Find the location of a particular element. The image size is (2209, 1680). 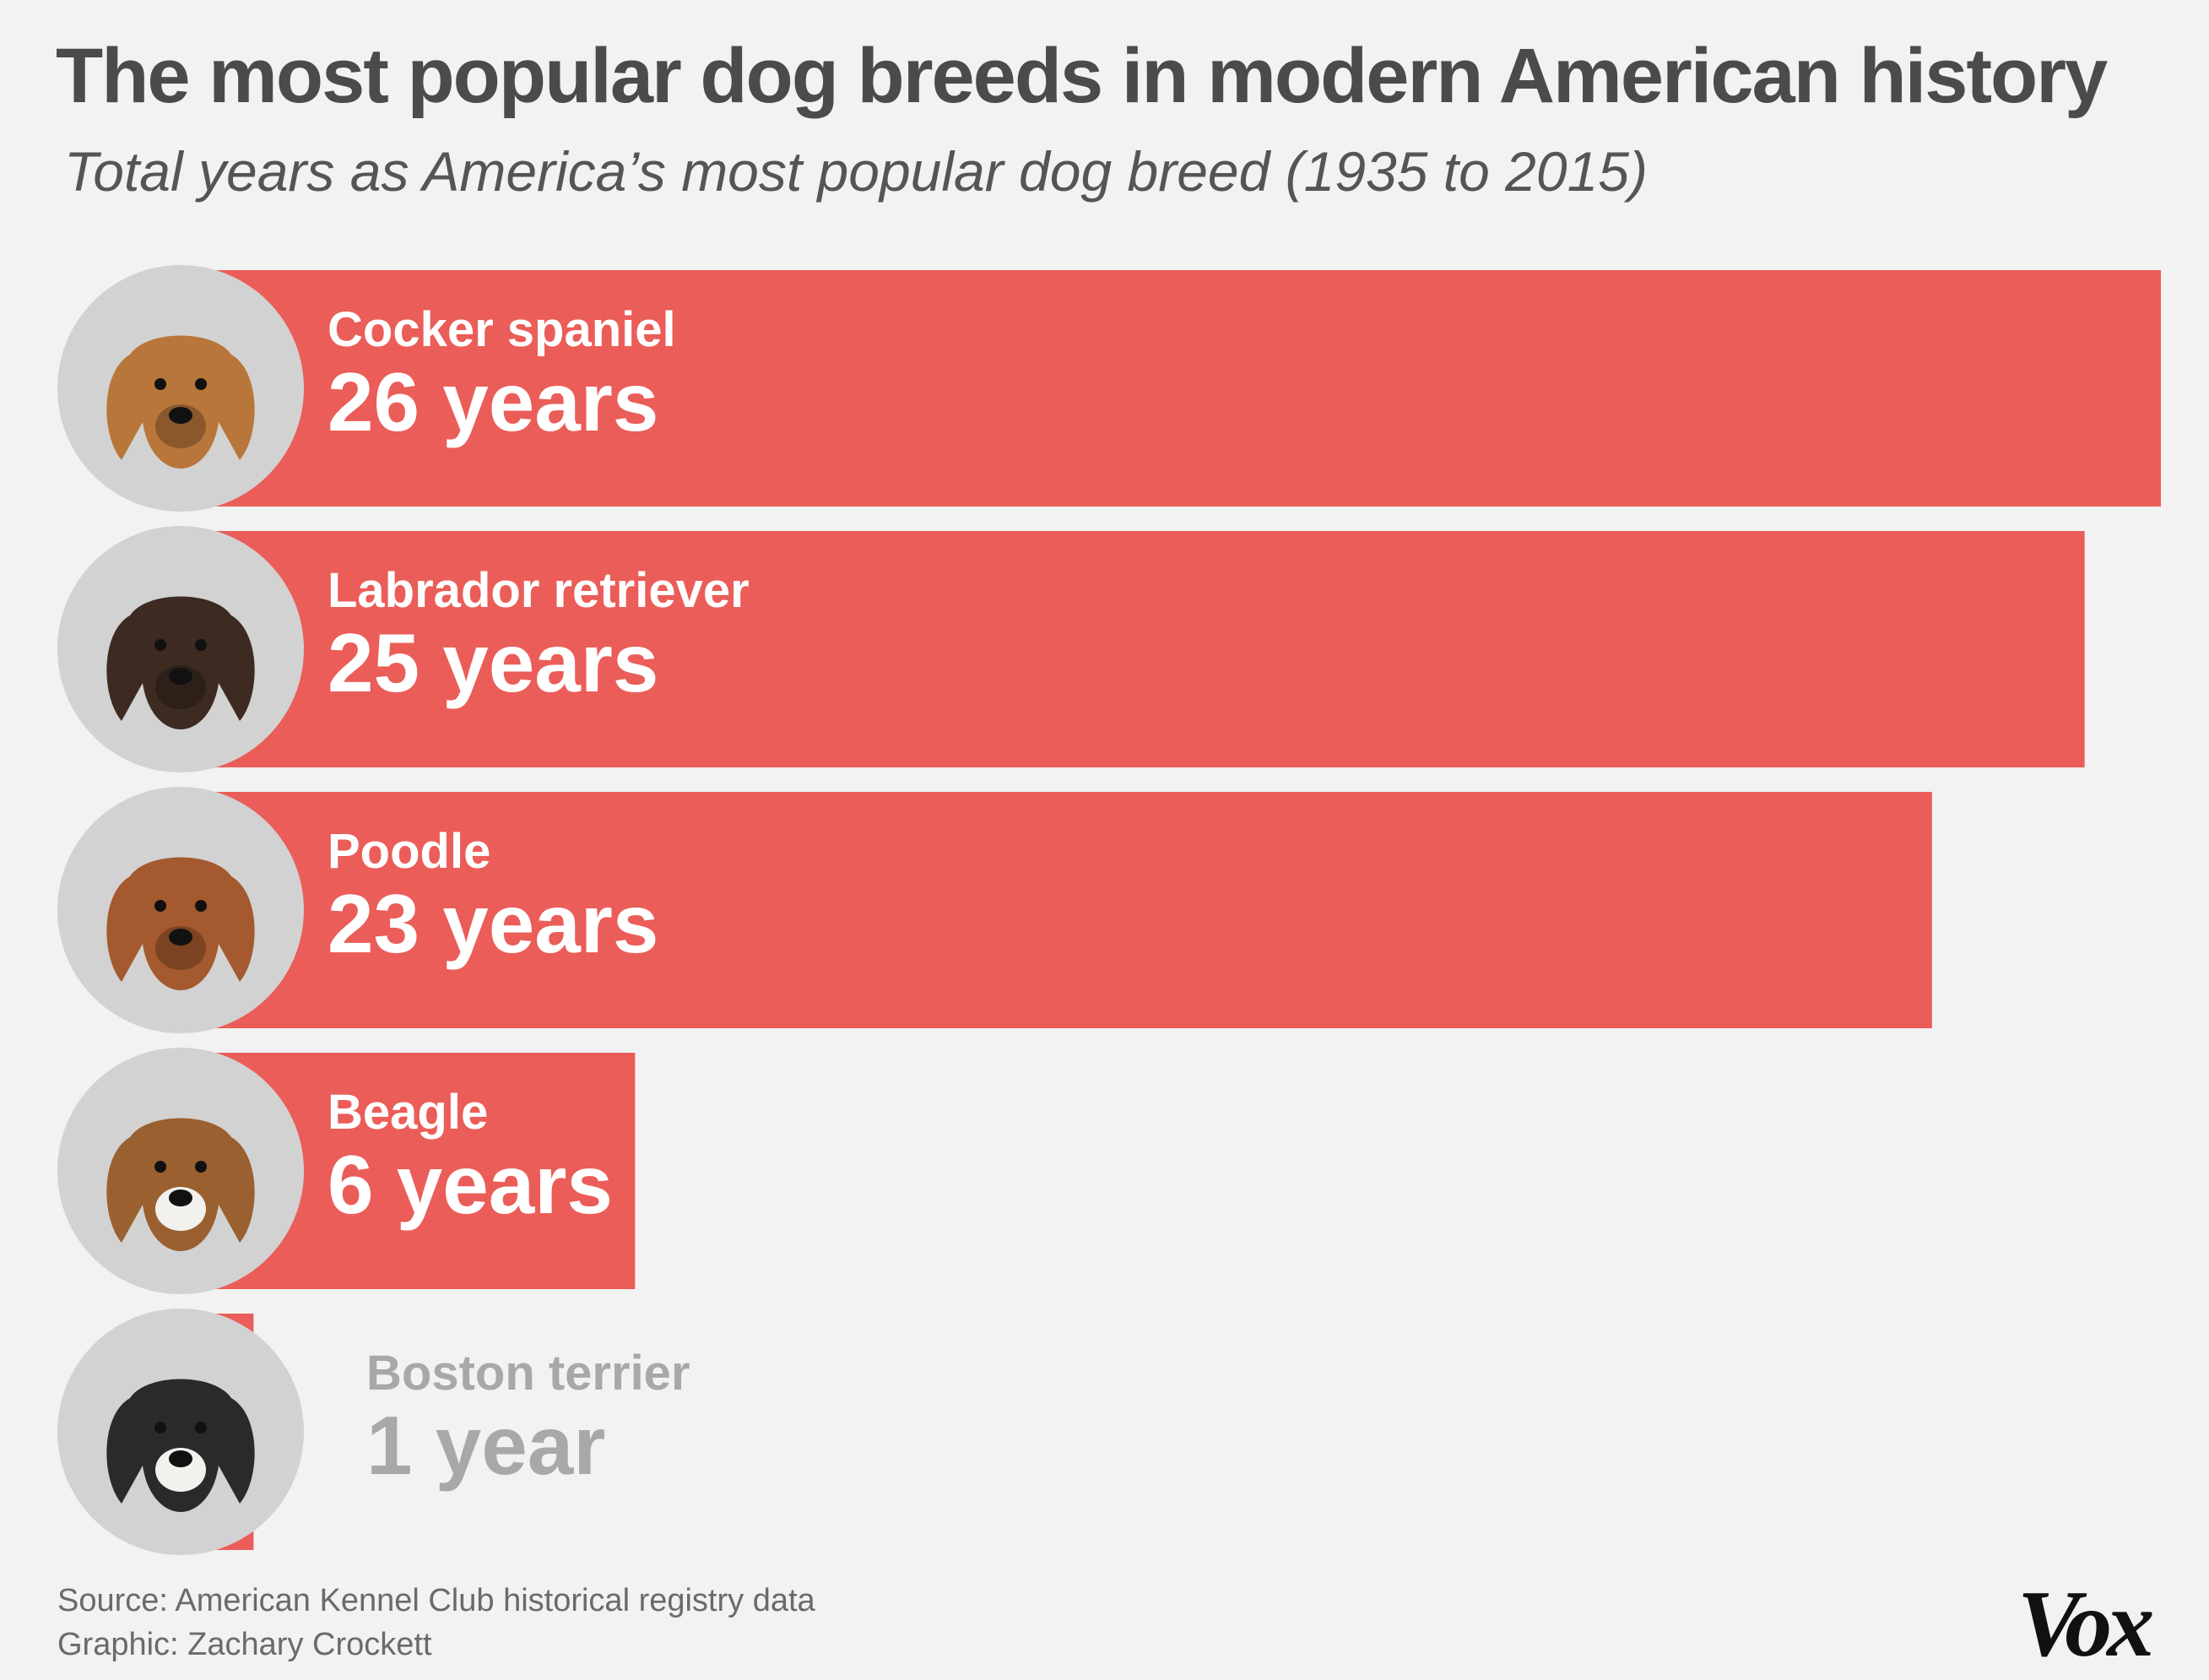

bar-poodle is located at coordinates (1054, 910).